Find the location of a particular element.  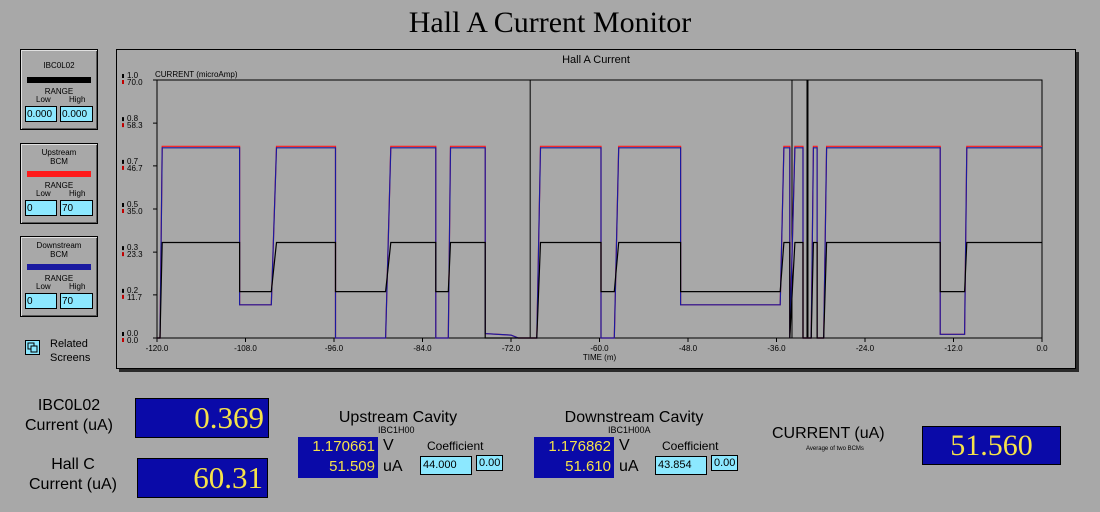

upstream-cavity-title: Upstream Cavity is located at coordinates (398, 417).